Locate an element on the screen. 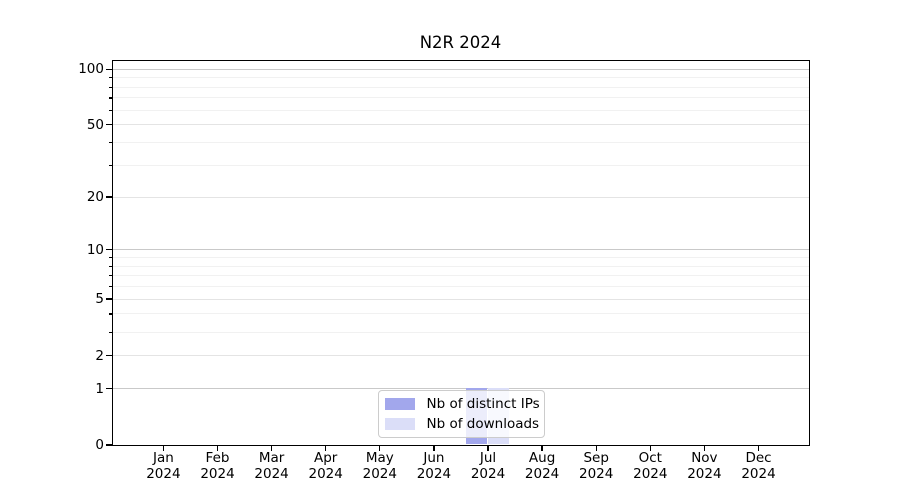 This screenshot has height=500, width=900. x-tick-label-0: Jan 2024 is located at coordinates (163, 466).